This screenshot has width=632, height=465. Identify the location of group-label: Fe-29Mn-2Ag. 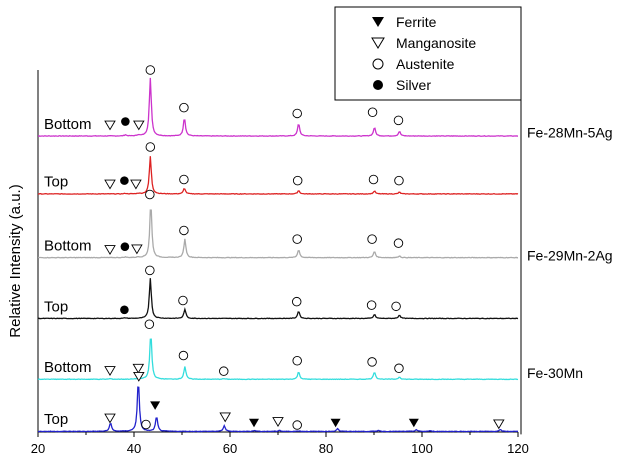
(570, 256).